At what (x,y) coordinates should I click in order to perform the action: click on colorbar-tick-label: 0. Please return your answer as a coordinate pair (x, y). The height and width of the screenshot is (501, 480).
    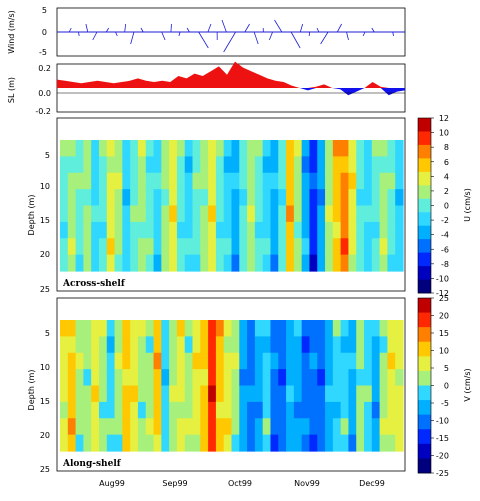
    Looking at the image, I should click on (446, 206).